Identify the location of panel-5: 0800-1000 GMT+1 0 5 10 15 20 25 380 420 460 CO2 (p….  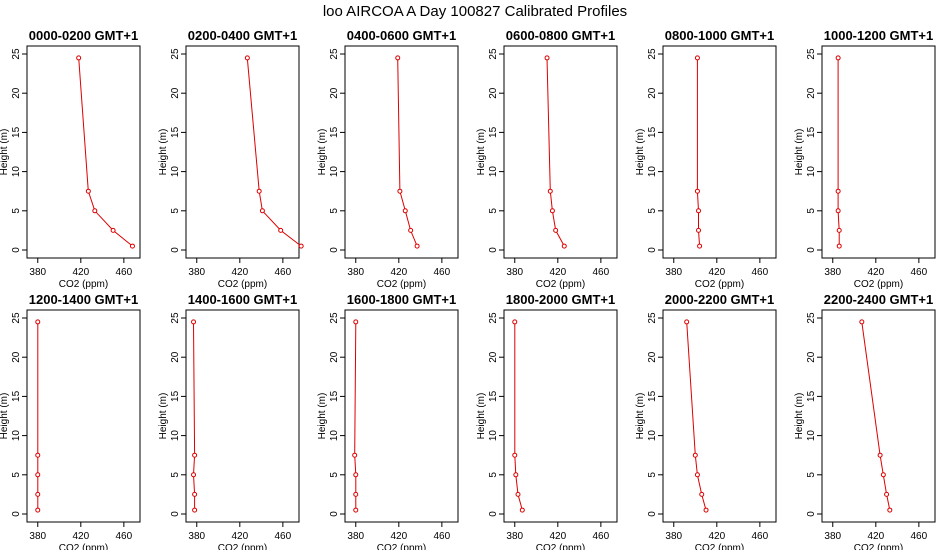
(706, 159).